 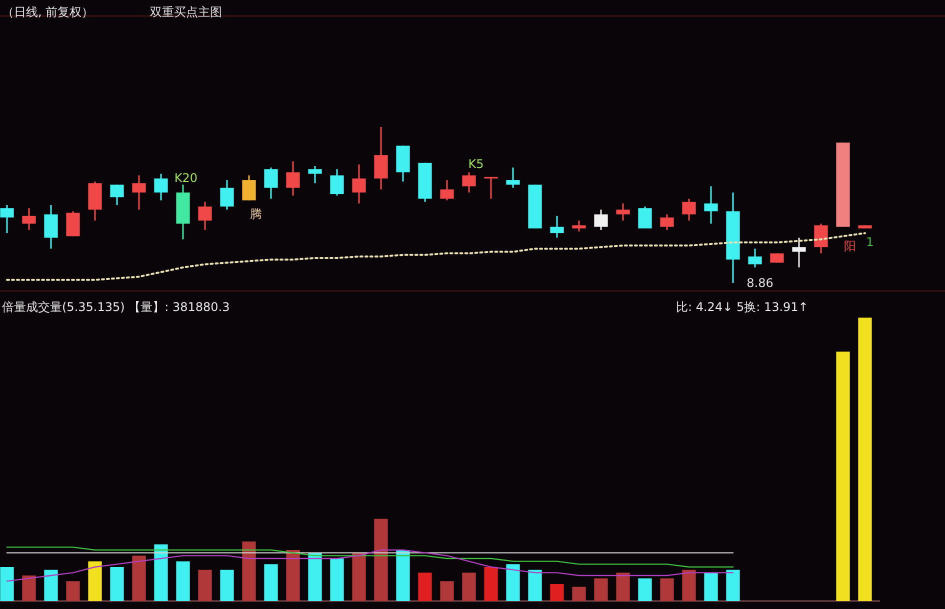 I want to click on chart-title: 倍量成交量(5.35.135) 【量】: 381880.3, so click(x=116, y=307).